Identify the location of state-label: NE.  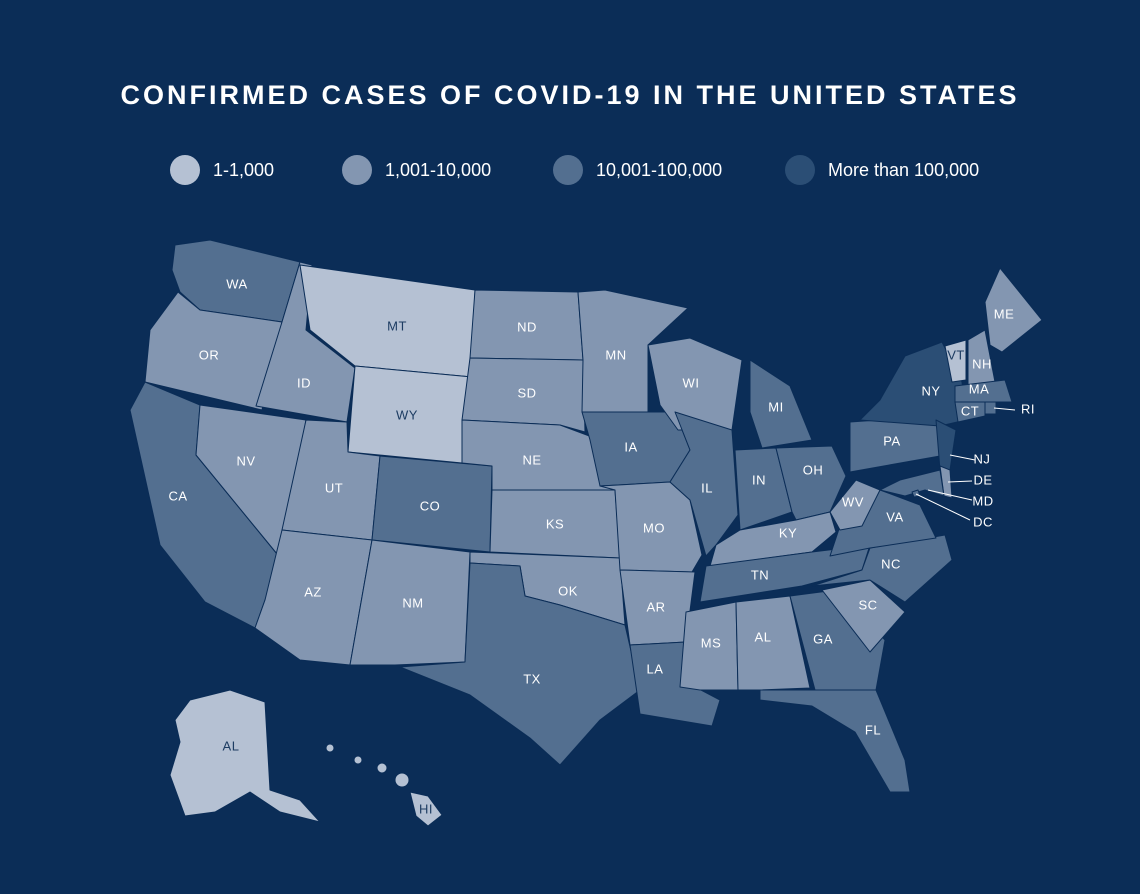
(531, 459).